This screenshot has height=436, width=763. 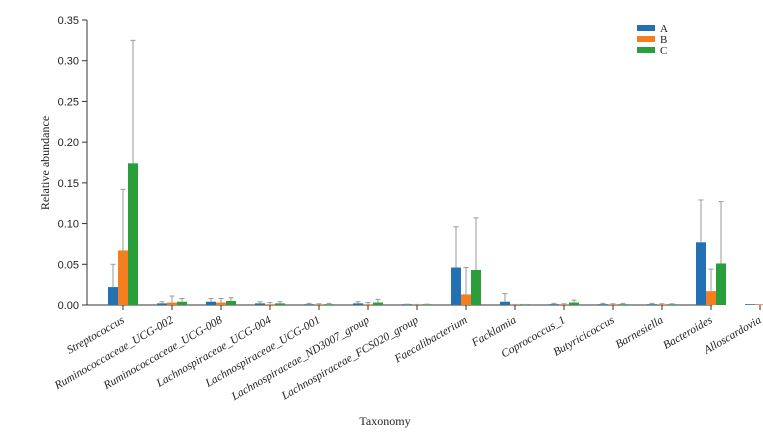 I want to click on y-tick-label: 0.00, so click(x=68, y=306).